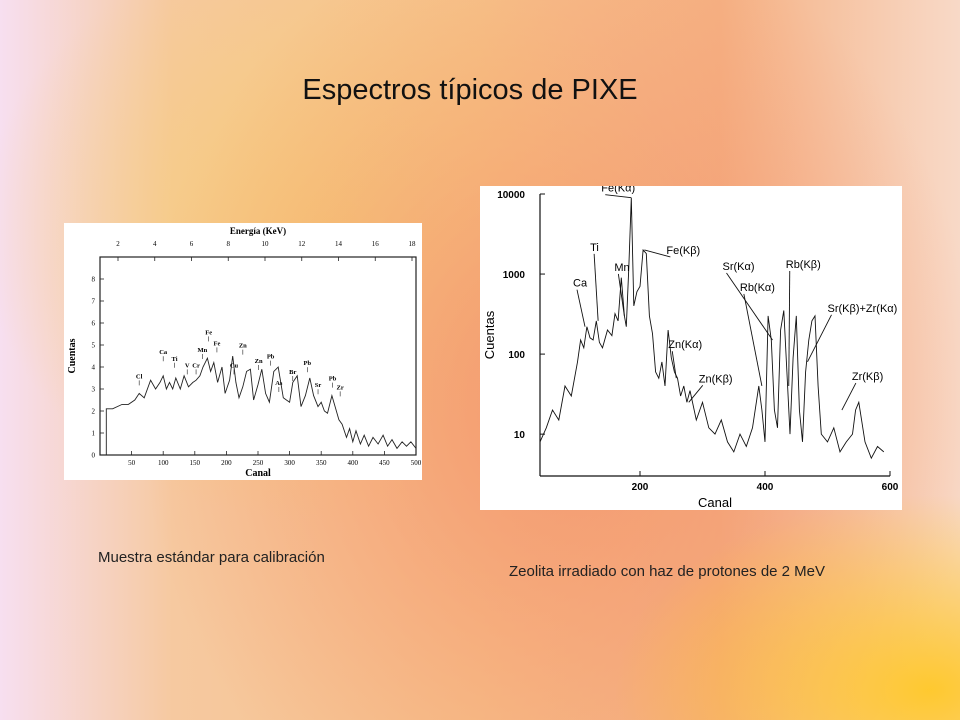 This screenshot has width=960, height=720. What do you see at coordinates (318, 385) in the screenshot?
I see `peak-label: Sr` at bounding box center [318, 385].